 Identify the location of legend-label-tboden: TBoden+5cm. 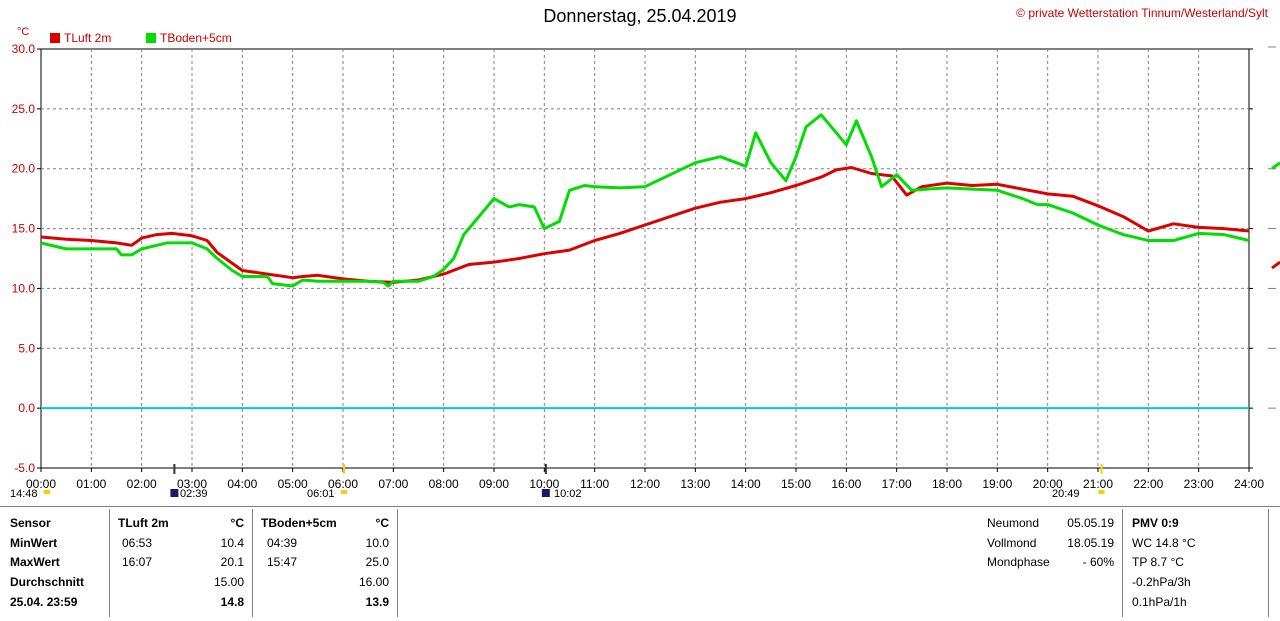
(196, 38).